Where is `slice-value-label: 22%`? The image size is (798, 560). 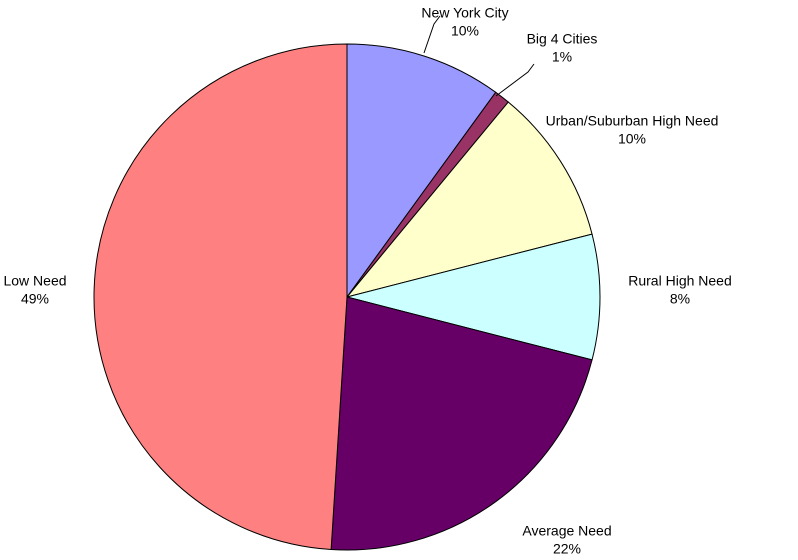 slice-value-label: 22% is located at coordinates (567, 548).